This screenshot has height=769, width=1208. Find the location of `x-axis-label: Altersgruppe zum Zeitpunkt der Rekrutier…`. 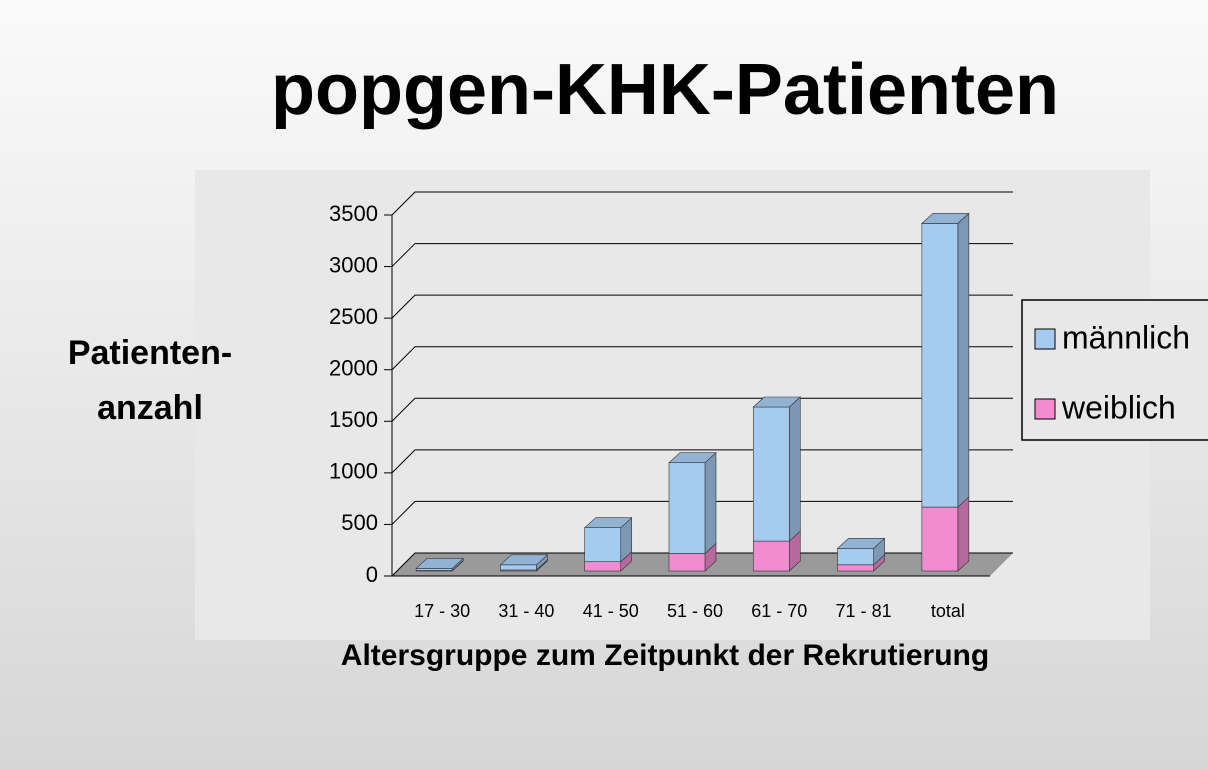

x-axis-label: Altersgruppe zum Zeitpunkt der Rekrutier… is located at coordinates (665, 655).